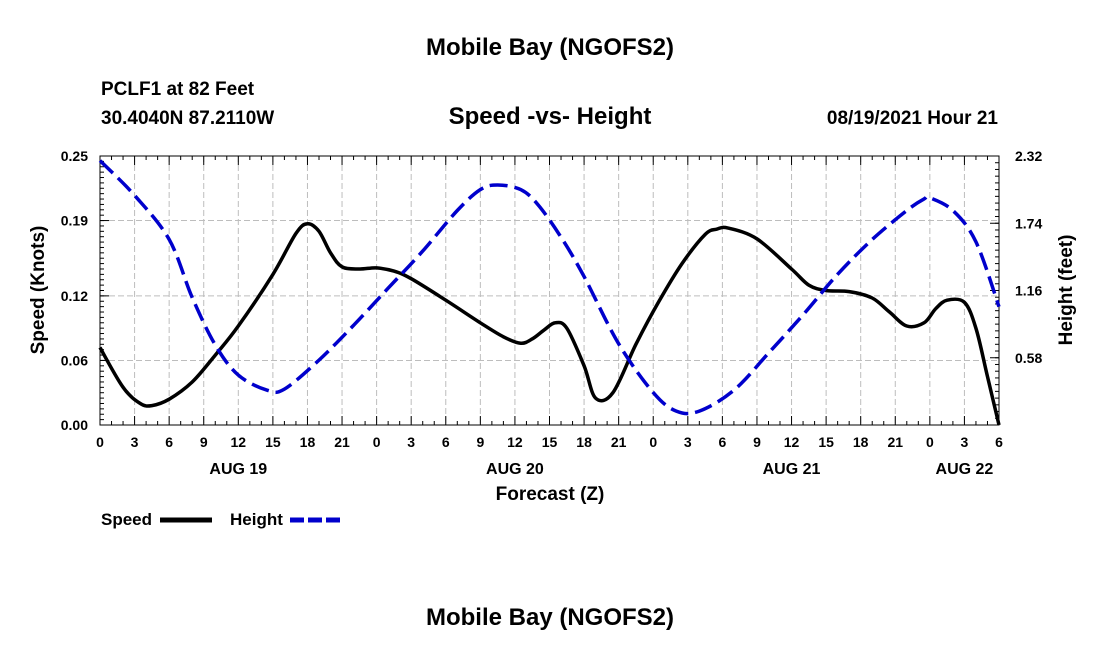  What do you see at coordinates (792, 469) in the screenshot?
I see `day-label: AUG 21` at bounding box center [792, 469].